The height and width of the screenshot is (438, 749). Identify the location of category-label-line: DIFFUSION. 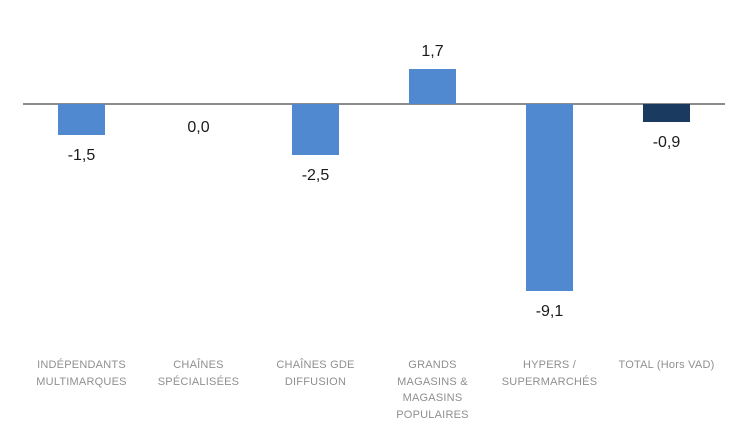
(315, 381).